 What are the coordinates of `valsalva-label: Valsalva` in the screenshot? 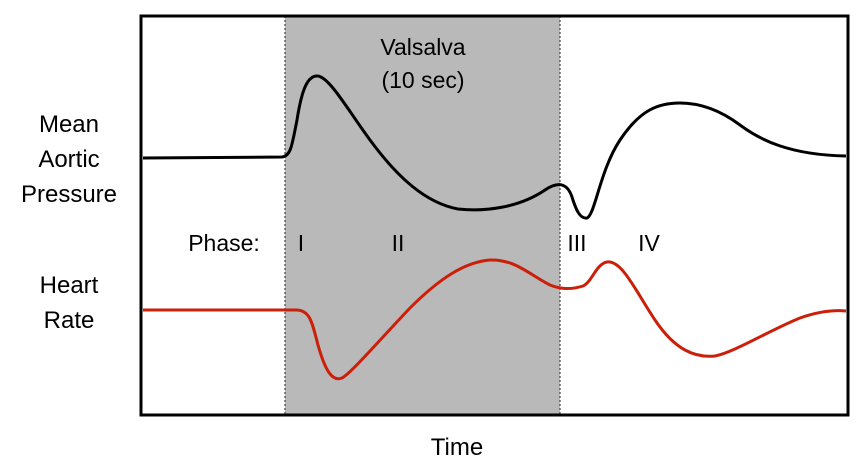 It's located at (422, 47).